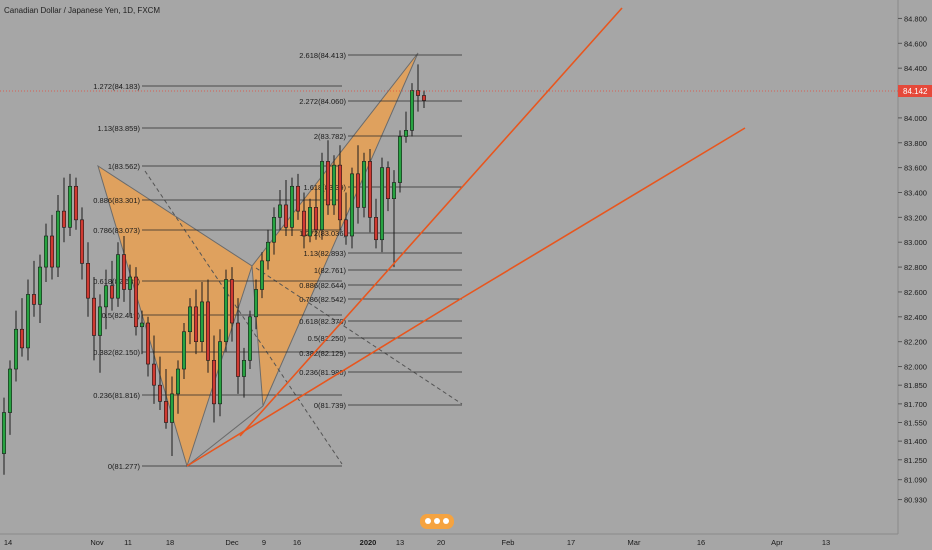 The image size is (932, 550). What do you see at coordinates (225, 166) in the screenshot?
I see `fib-level-left: 1(83.562)` at bounding box center [225, 166].